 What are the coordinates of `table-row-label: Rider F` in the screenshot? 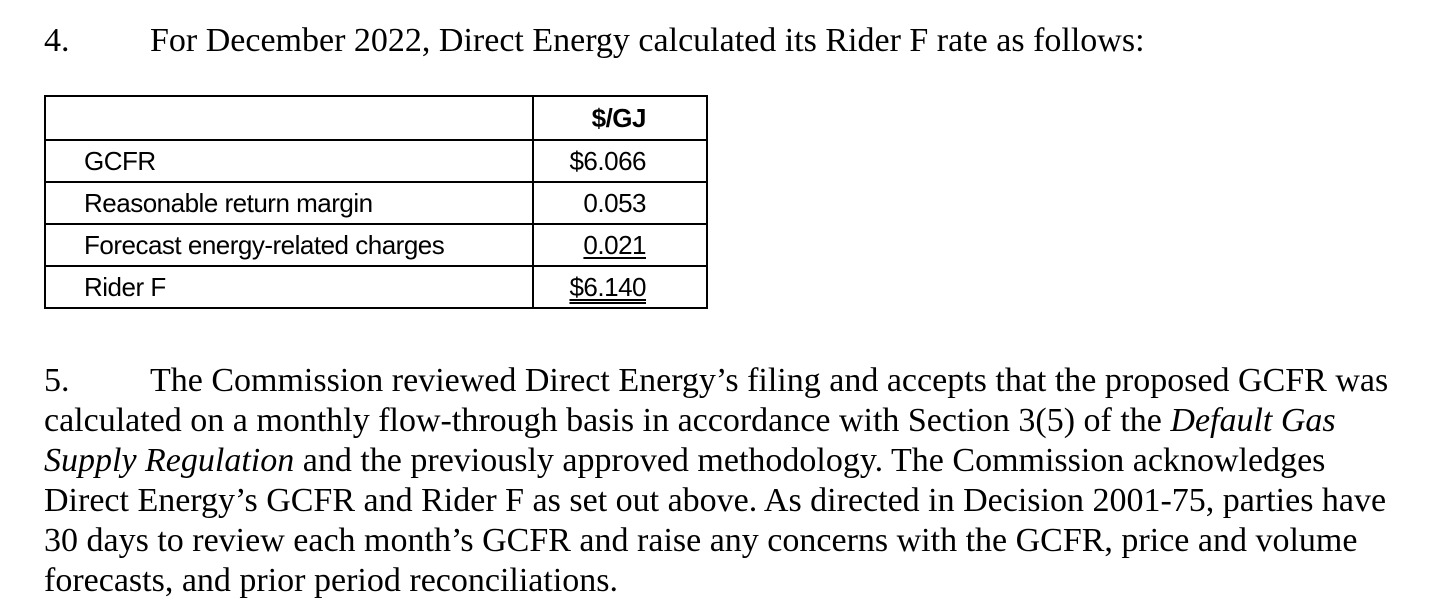 It's located at (289, 287).